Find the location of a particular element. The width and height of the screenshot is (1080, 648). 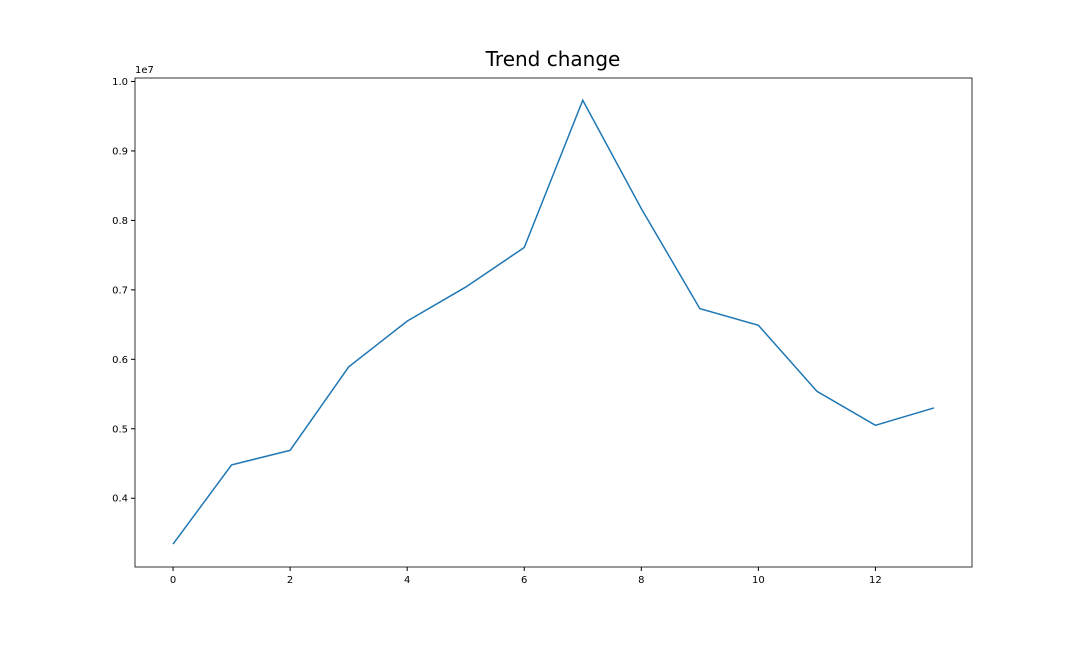

chart-title: Trend change is located at coordinates (553, 59).